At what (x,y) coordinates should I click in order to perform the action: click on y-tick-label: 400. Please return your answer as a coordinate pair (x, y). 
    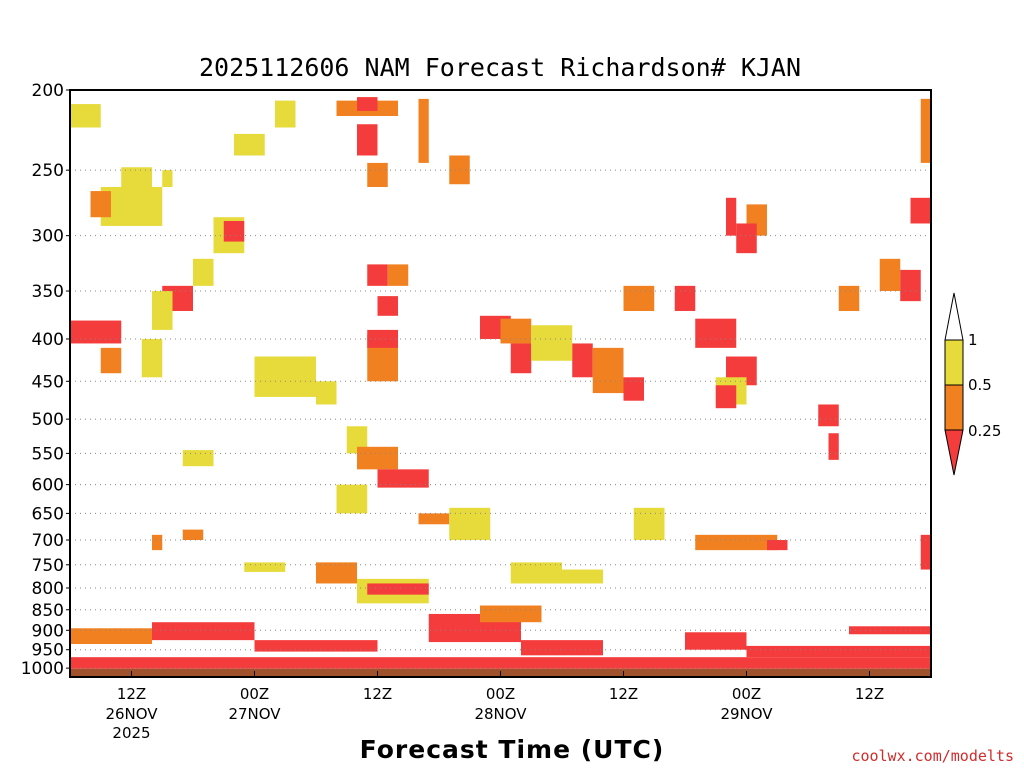
    Looking at the image, I should click on (48, 340).